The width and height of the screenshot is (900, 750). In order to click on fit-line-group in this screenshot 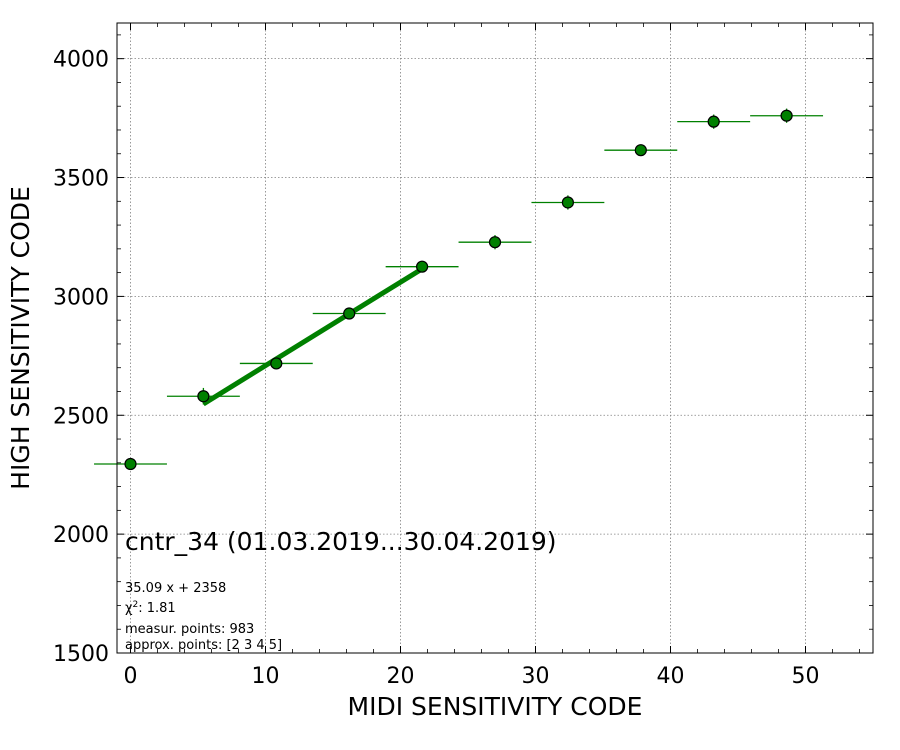, I will do `click(313, 336)`.